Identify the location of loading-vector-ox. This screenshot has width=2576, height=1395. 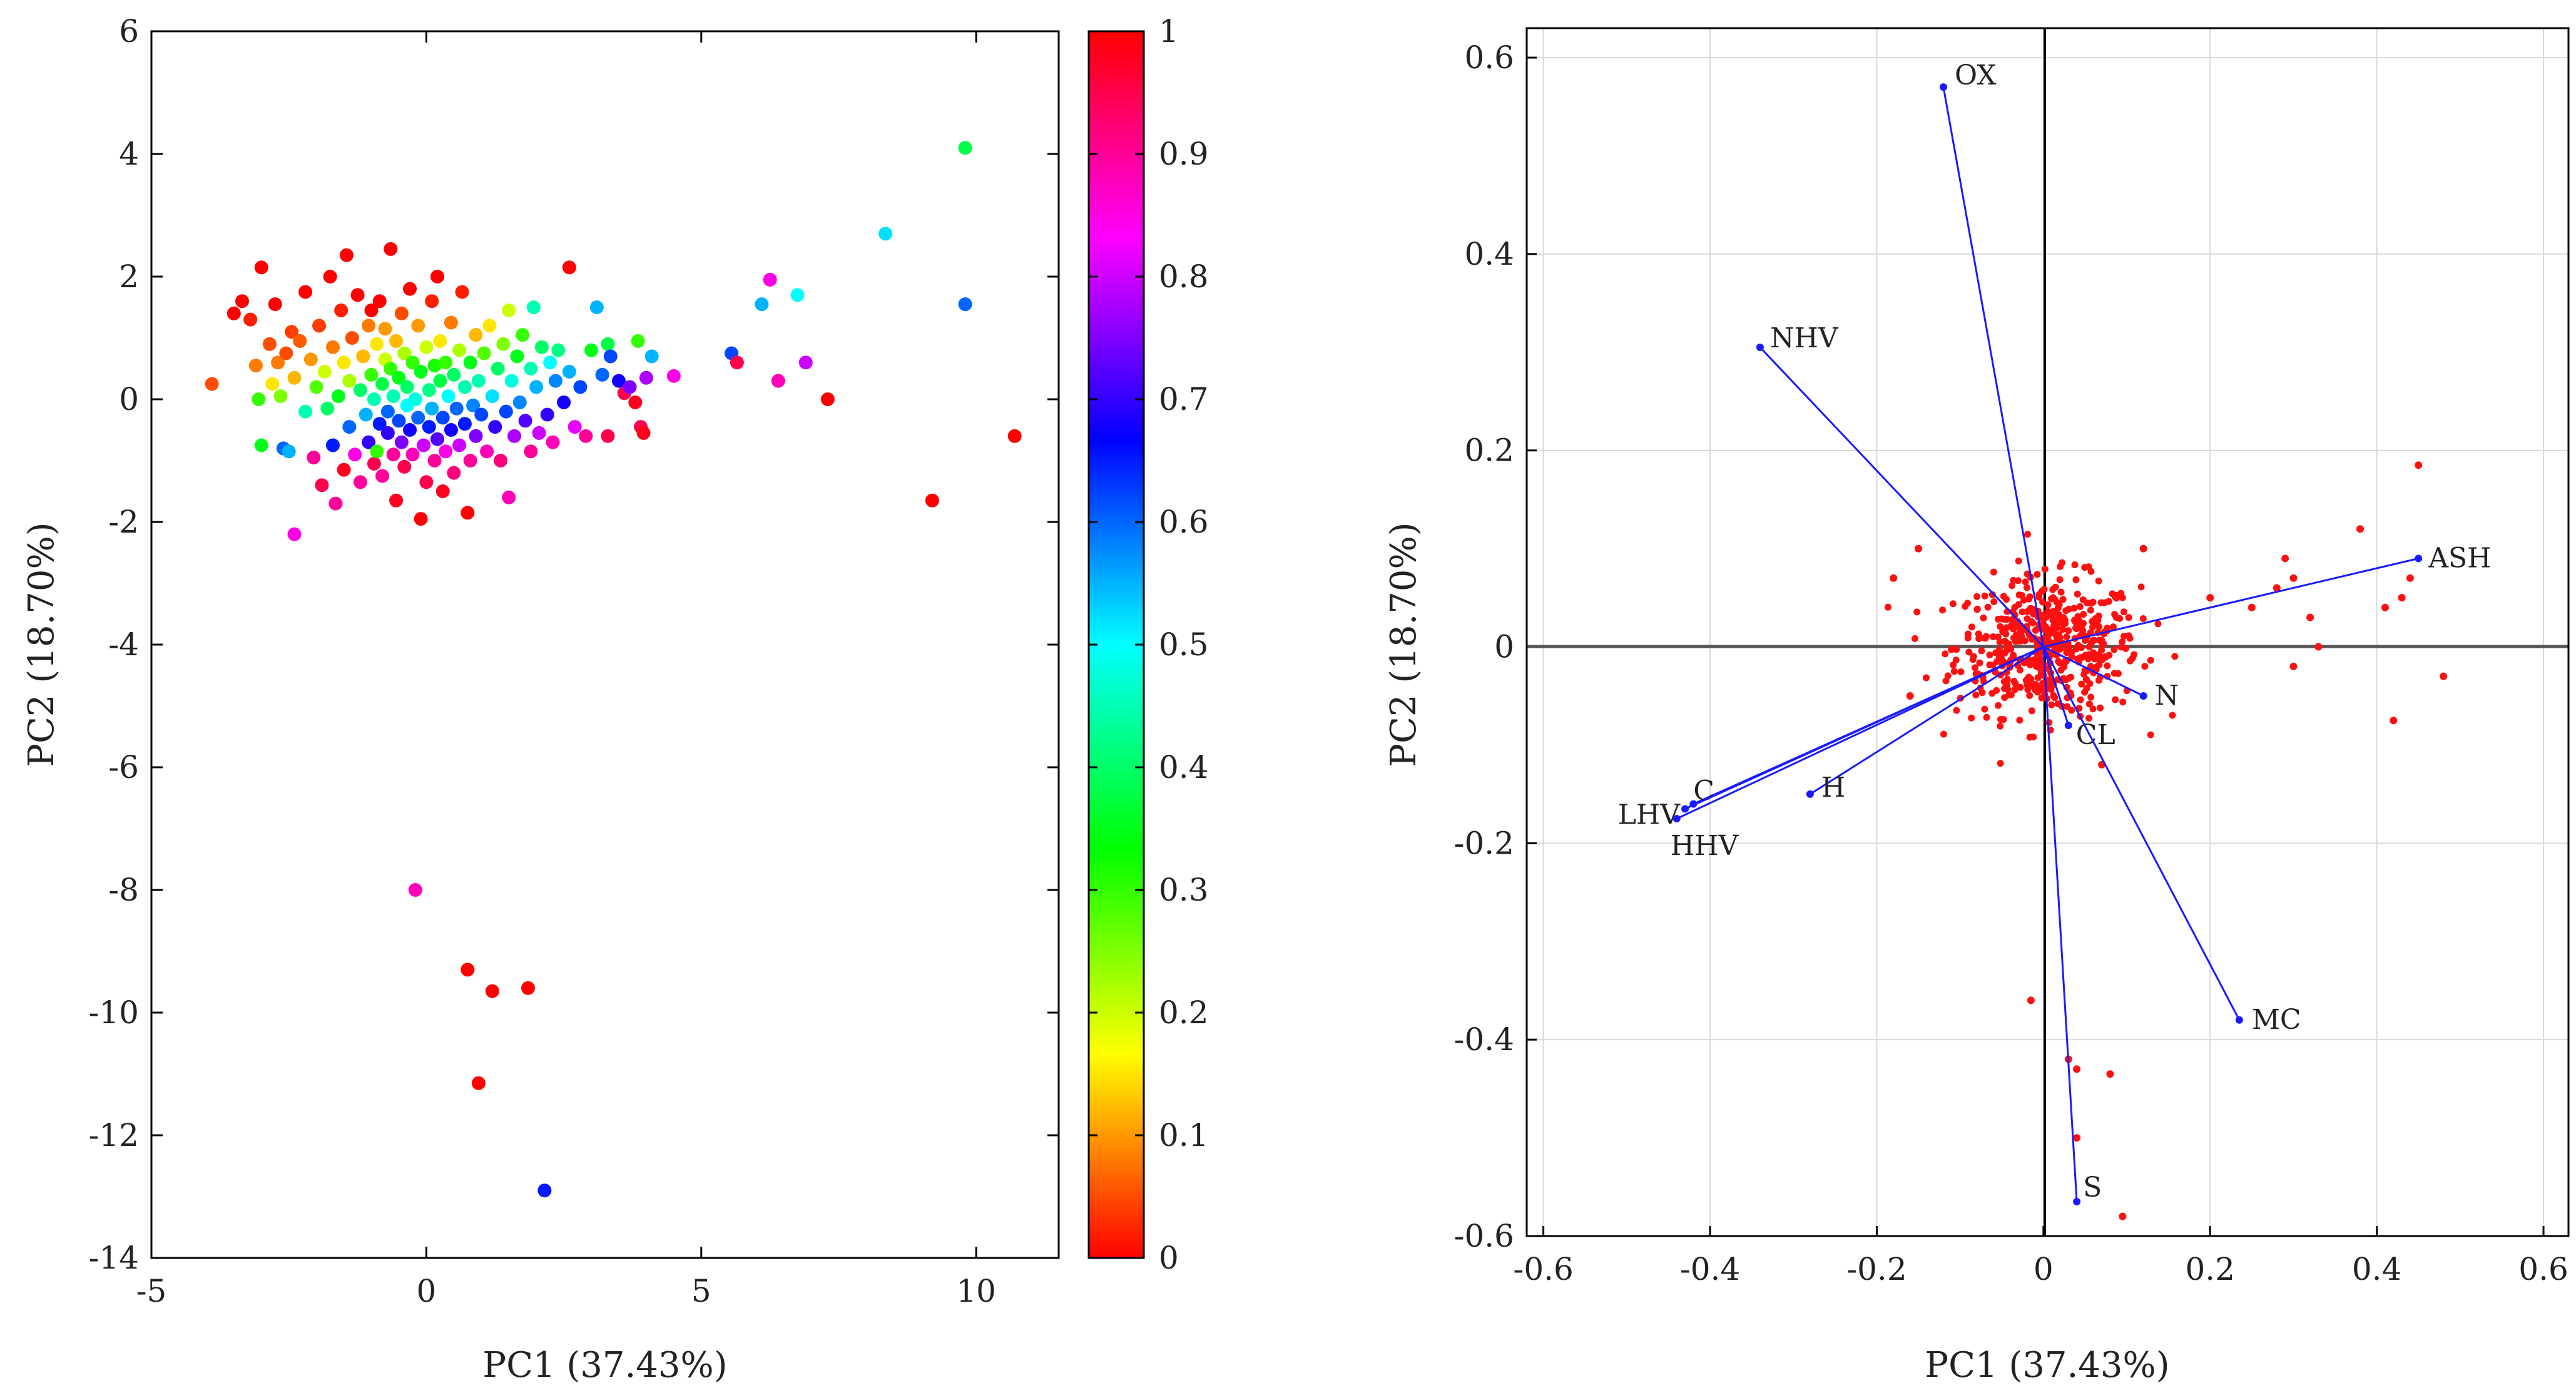
(1994, 366).